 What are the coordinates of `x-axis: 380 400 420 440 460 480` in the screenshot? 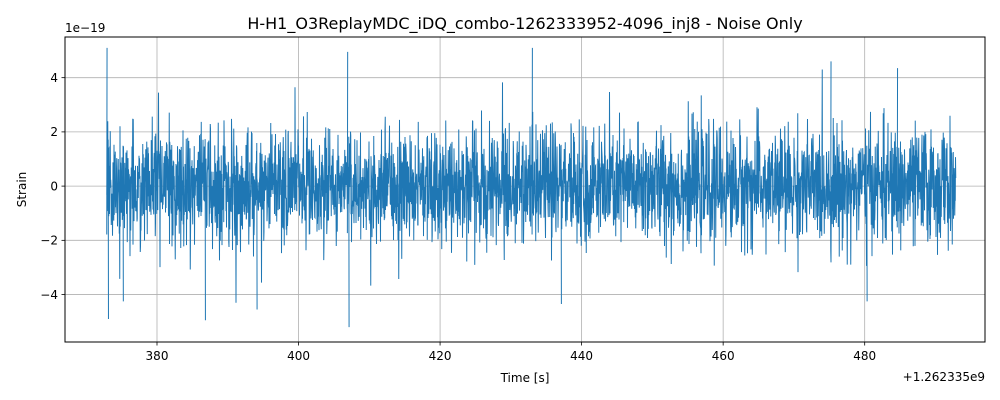 It's located at (511, 352).